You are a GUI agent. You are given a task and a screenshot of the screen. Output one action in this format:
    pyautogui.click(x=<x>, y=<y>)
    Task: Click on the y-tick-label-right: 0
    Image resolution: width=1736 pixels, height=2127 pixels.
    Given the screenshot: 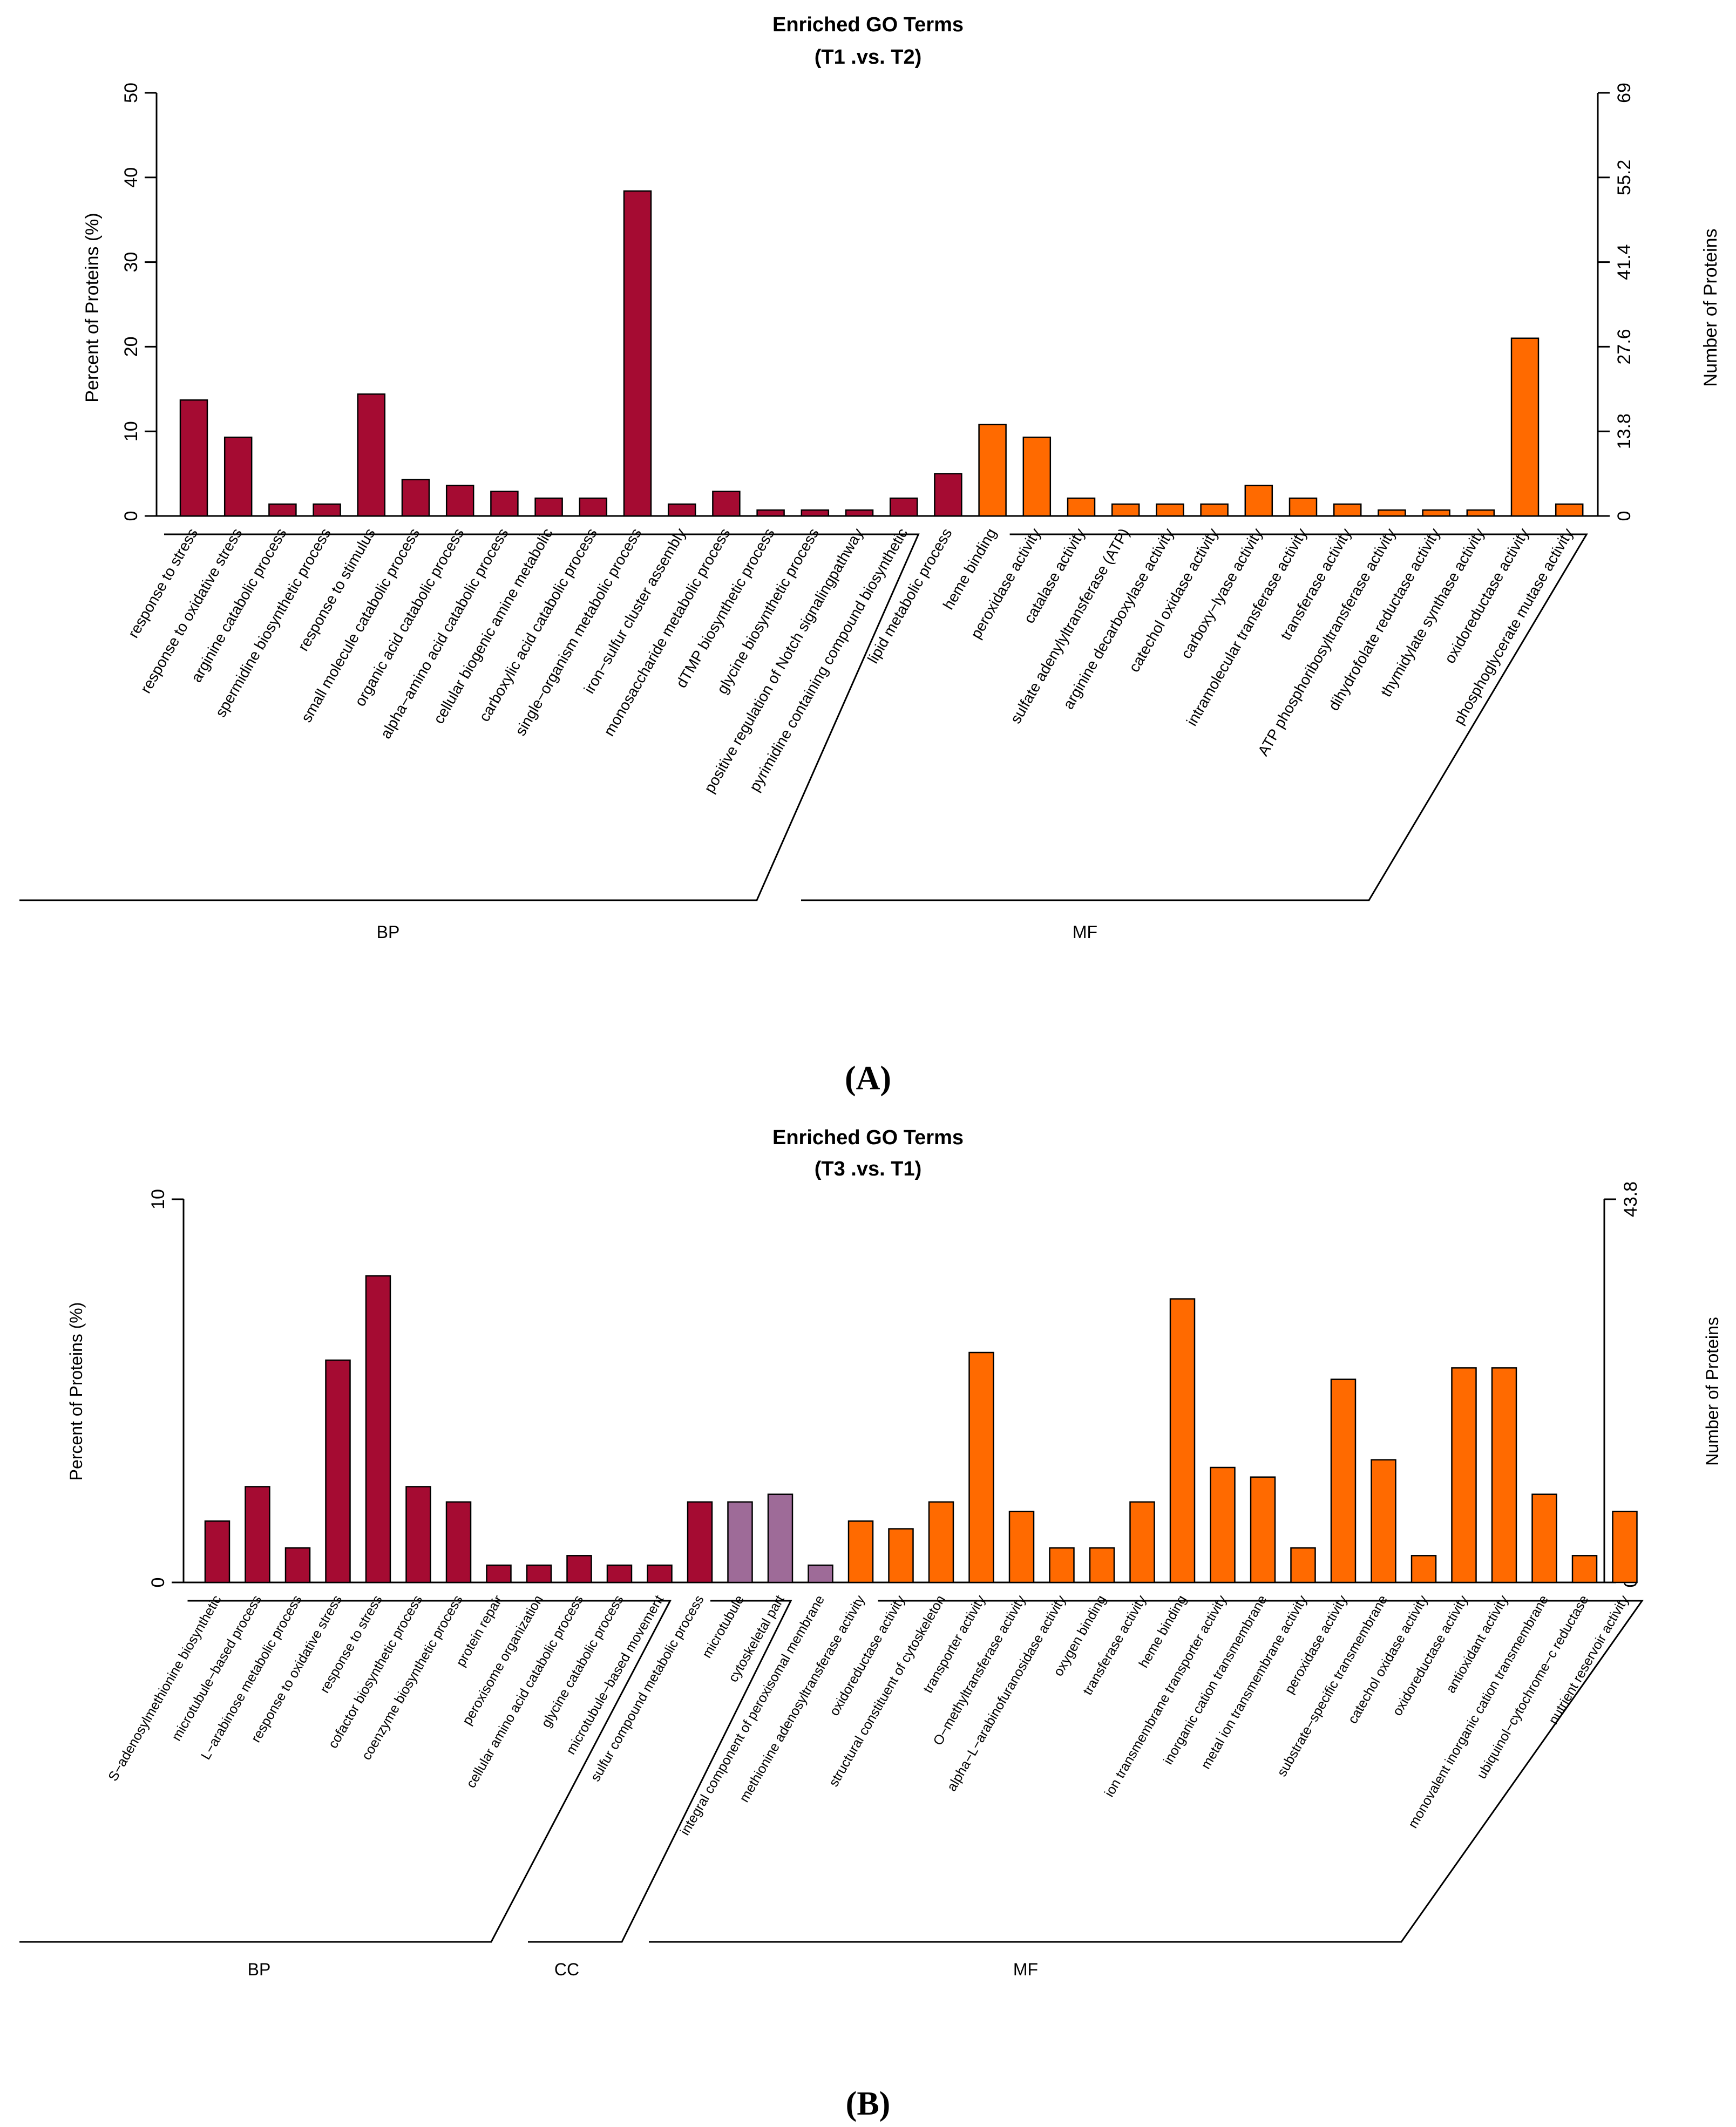 What is the action you would take?
    pyautogui.click(x=1625, y=516)
    